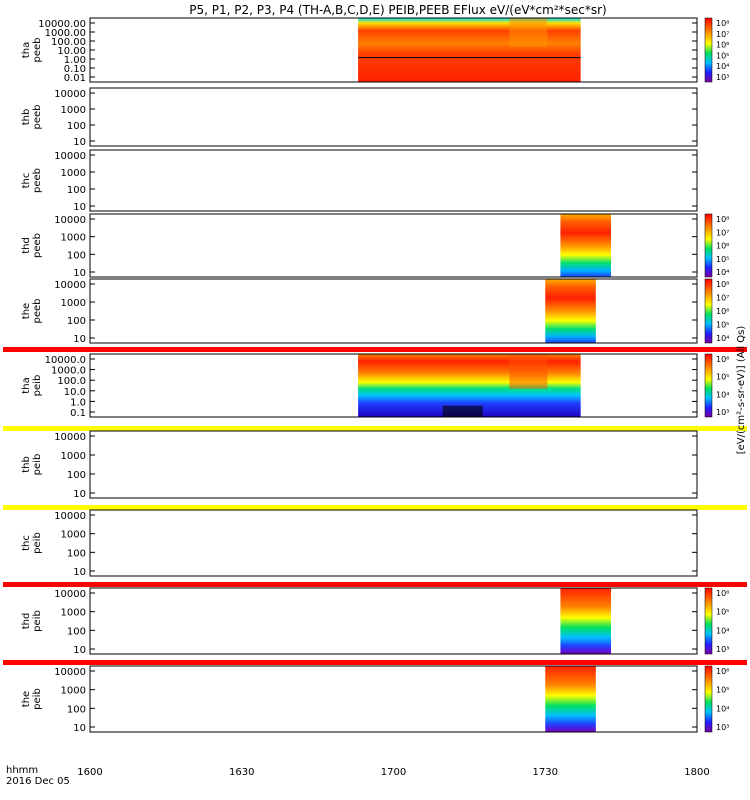  Describe the element at coordinates (393, 772) in the screenshot. I see `x-tick-label: 1700` at that location.